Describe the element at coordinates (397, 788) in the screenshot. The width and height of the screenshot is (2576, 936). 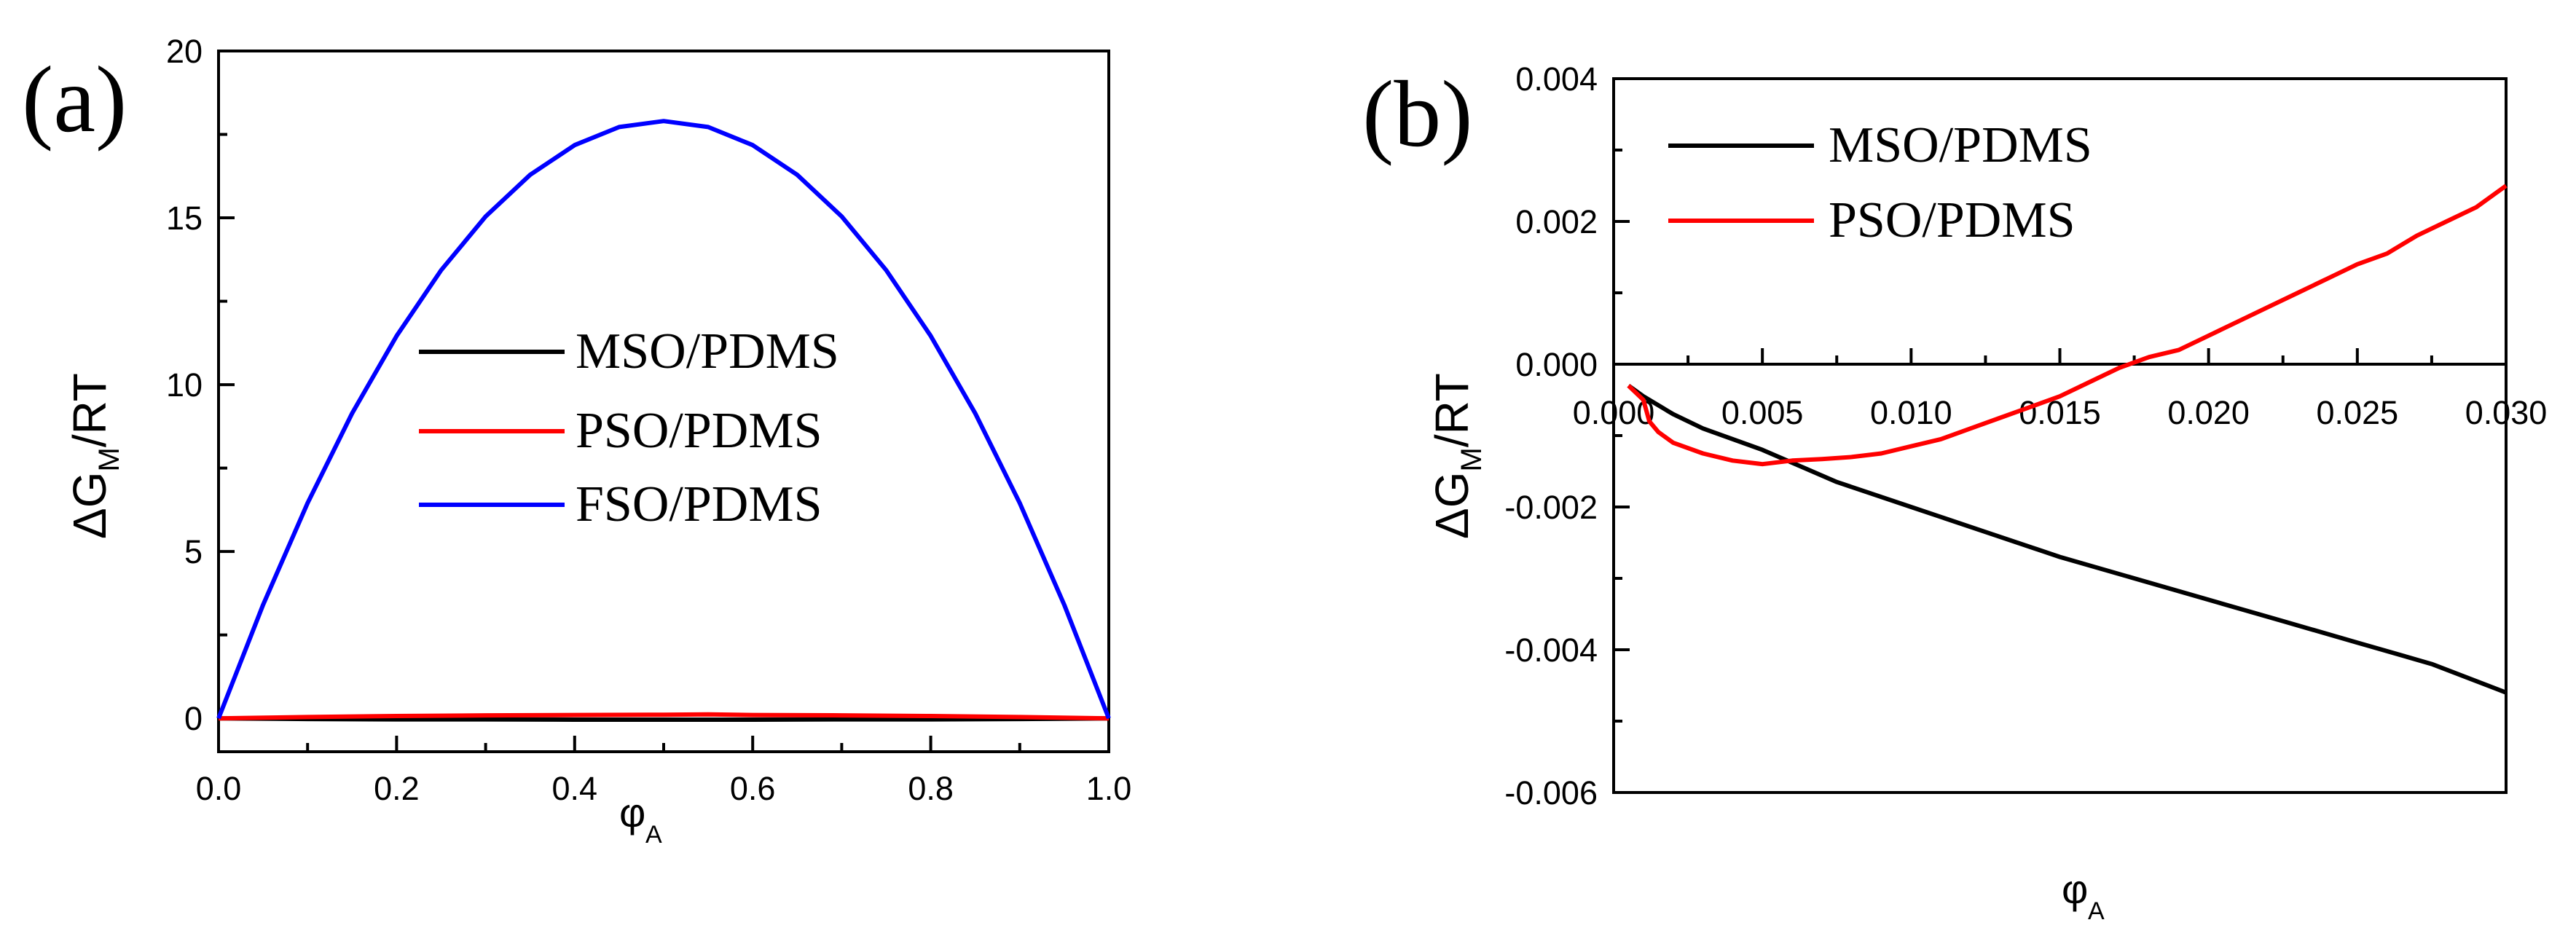
I see `x-tick-label: 0.2` at that location.